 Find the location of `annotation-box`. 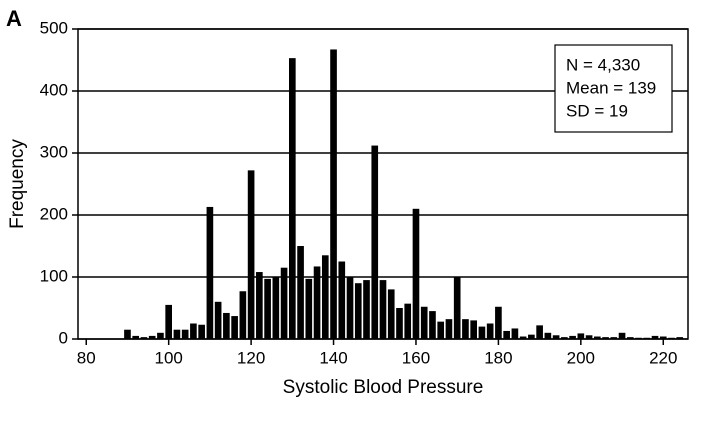

annotation-box is located at coordinates (613, 88).